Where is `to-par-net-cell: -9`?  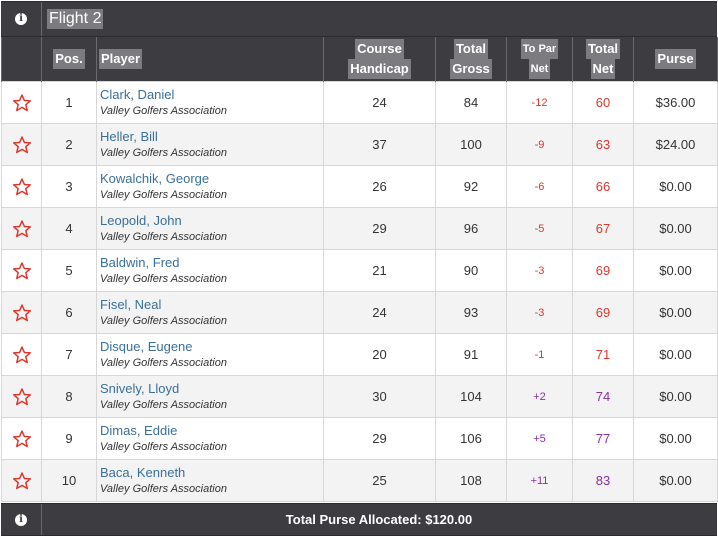
to-par-net-cell: -9 is located at coordinates (539, 144).